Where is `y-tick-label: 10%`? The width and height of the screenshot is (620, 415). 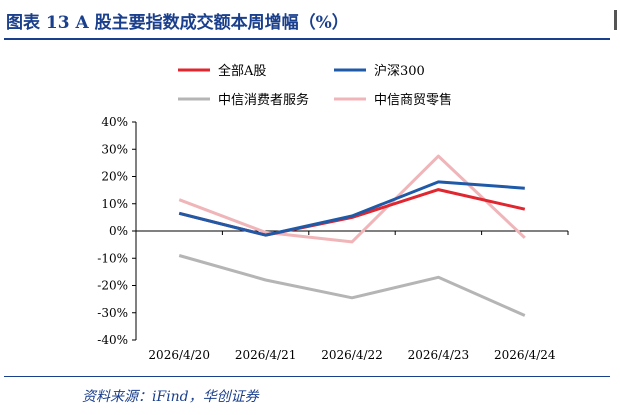 y-tick-label: 10% is located at coordinates (114, 204).